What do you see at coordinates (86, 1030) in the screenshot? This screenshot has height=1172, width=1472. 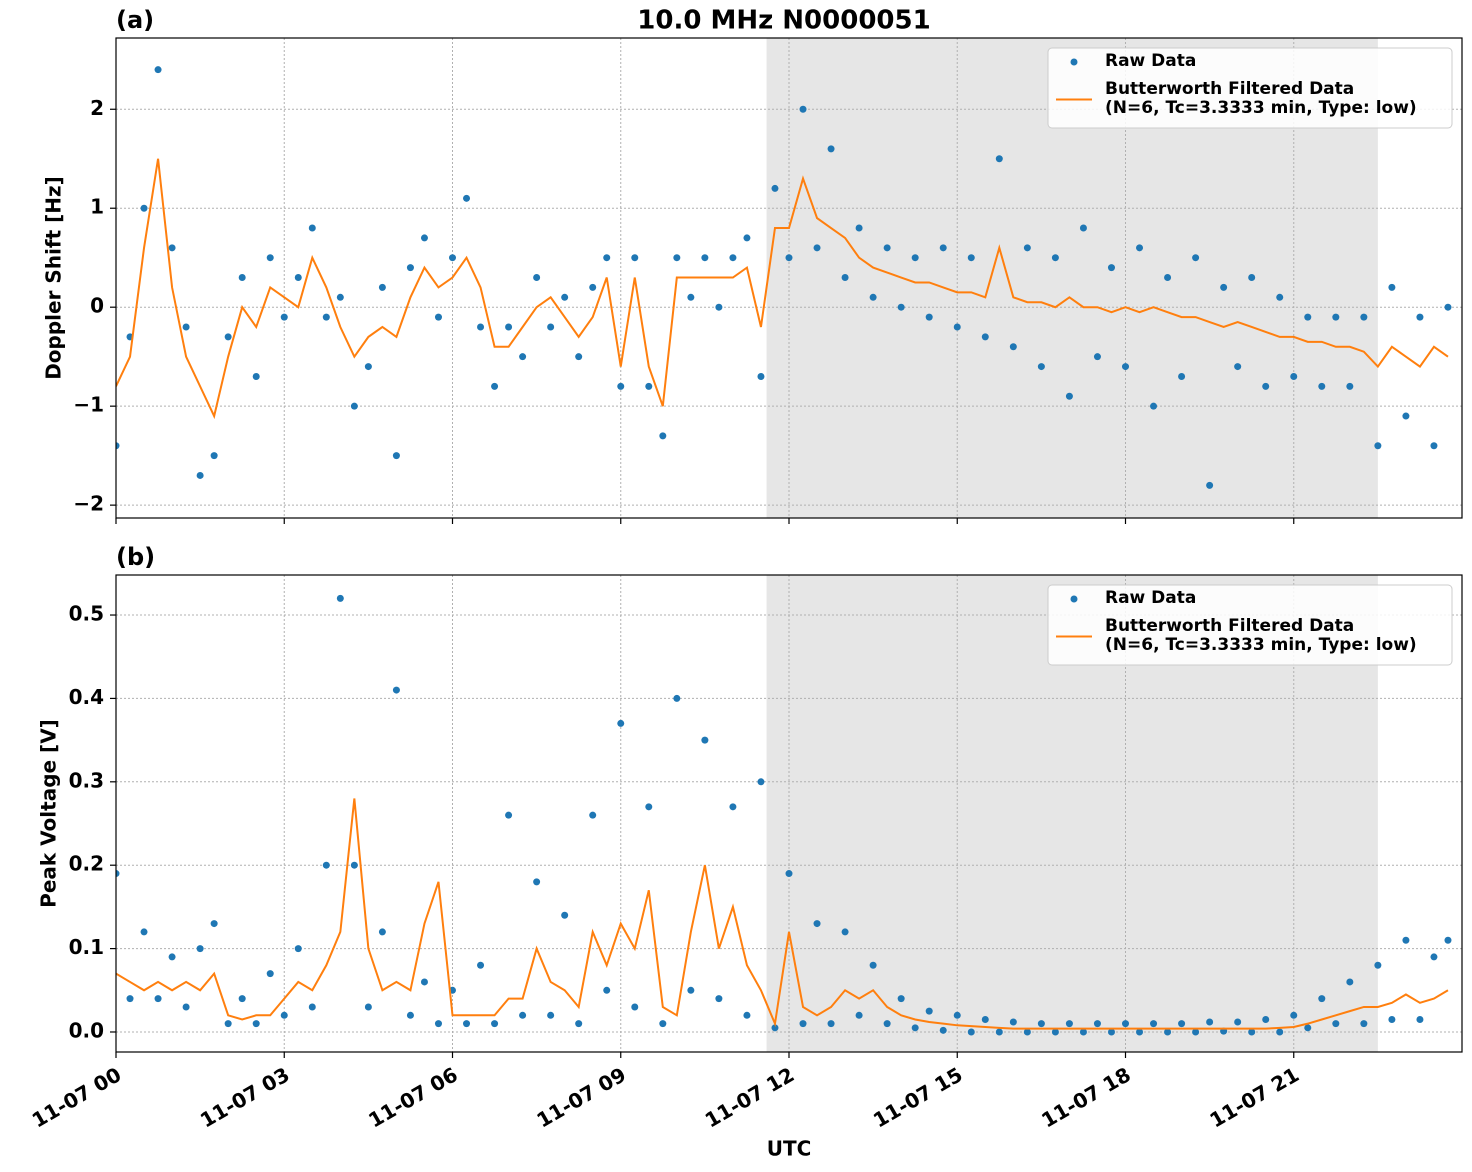 I see `y-tick-label: 0.0` at bounding box center [86, 1030].